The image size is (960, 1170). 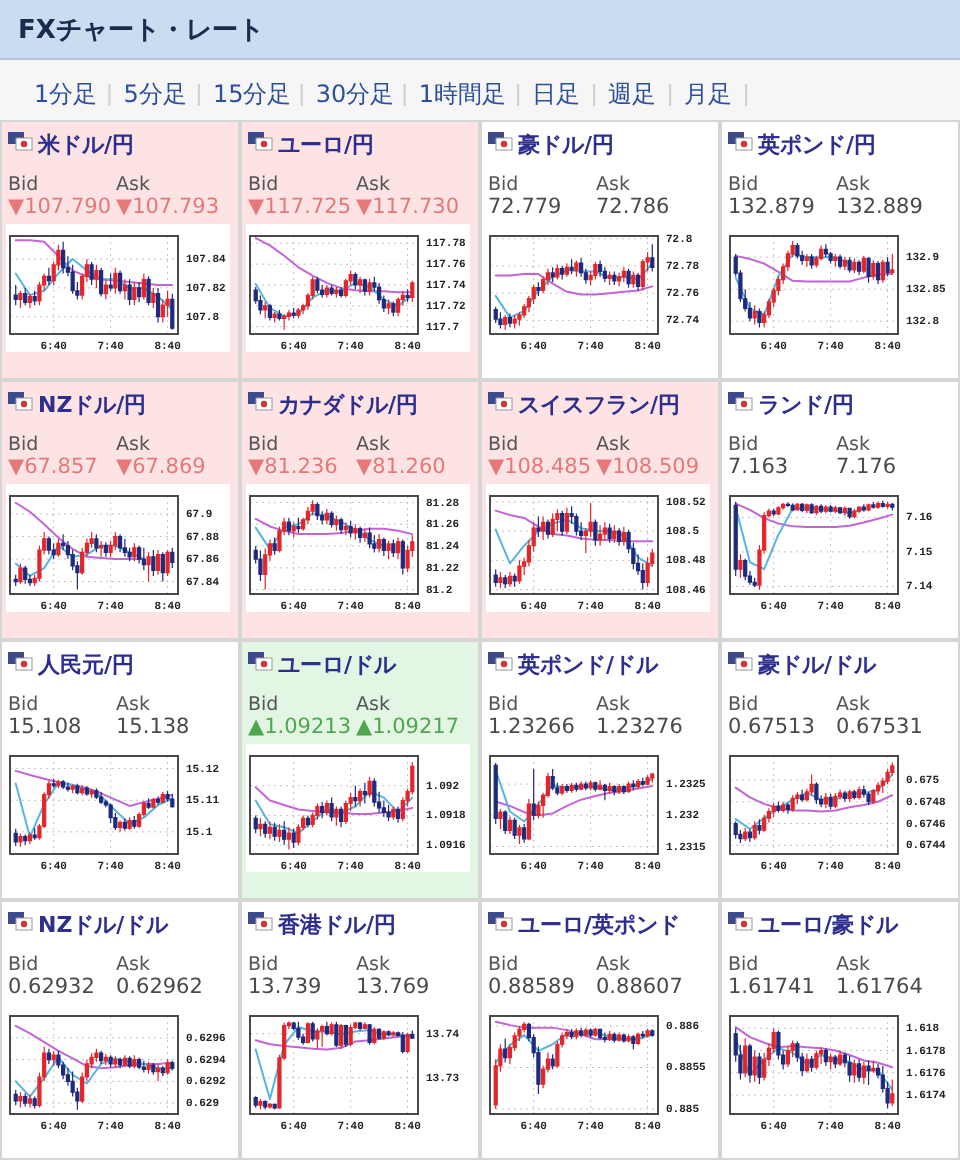 What do you see at coordinates (85, 665) in the screenshot?
I see `chart-title: 人民元/円` at bounding box center [85, 665].